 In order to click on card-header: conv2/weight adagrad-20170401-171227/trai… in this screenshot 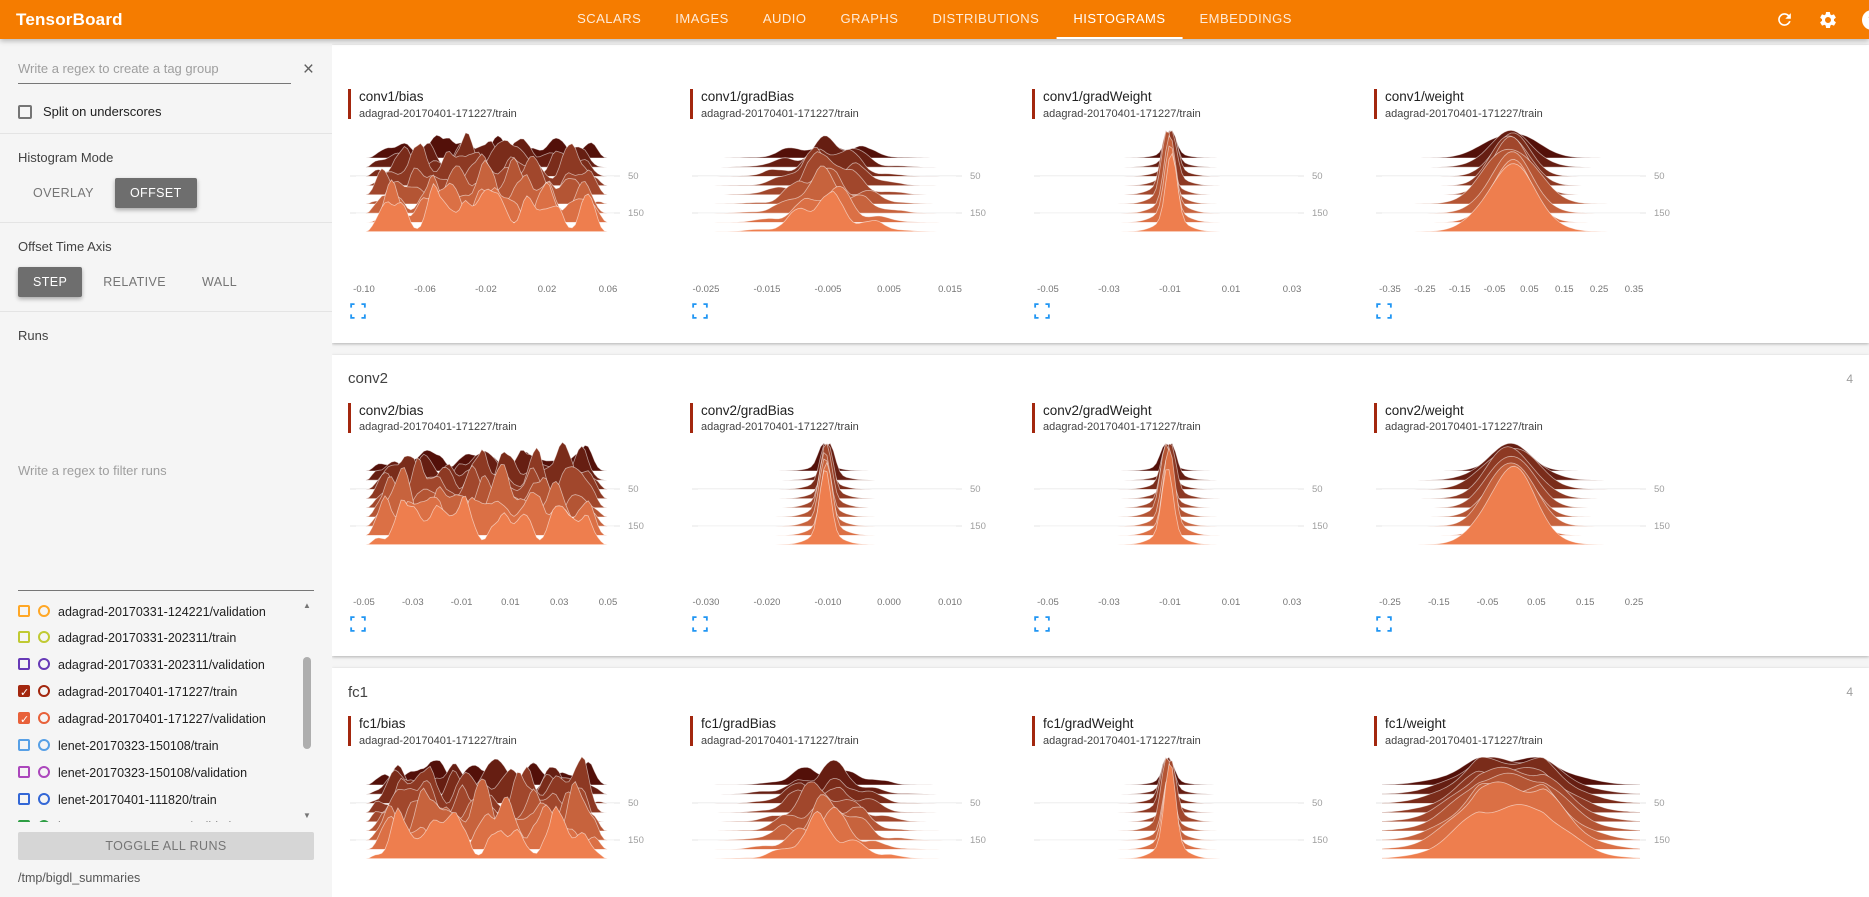, I will do `click(1540, 417)`.